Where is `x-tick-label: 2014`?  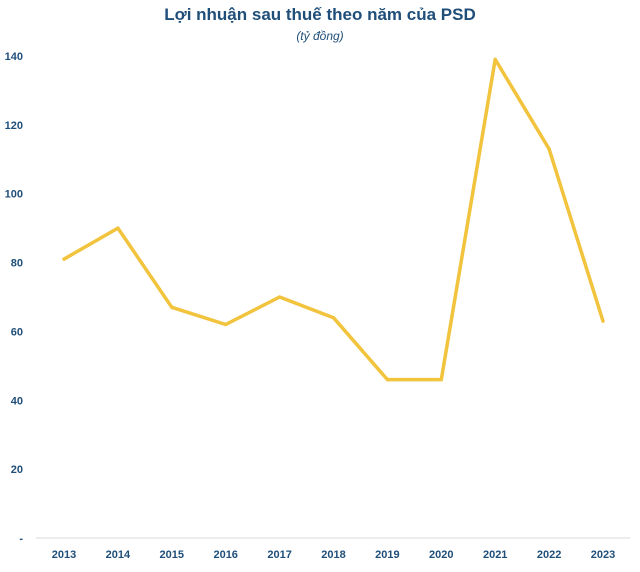 x-tick-label: 2014 is located at coordinates (118, 555).